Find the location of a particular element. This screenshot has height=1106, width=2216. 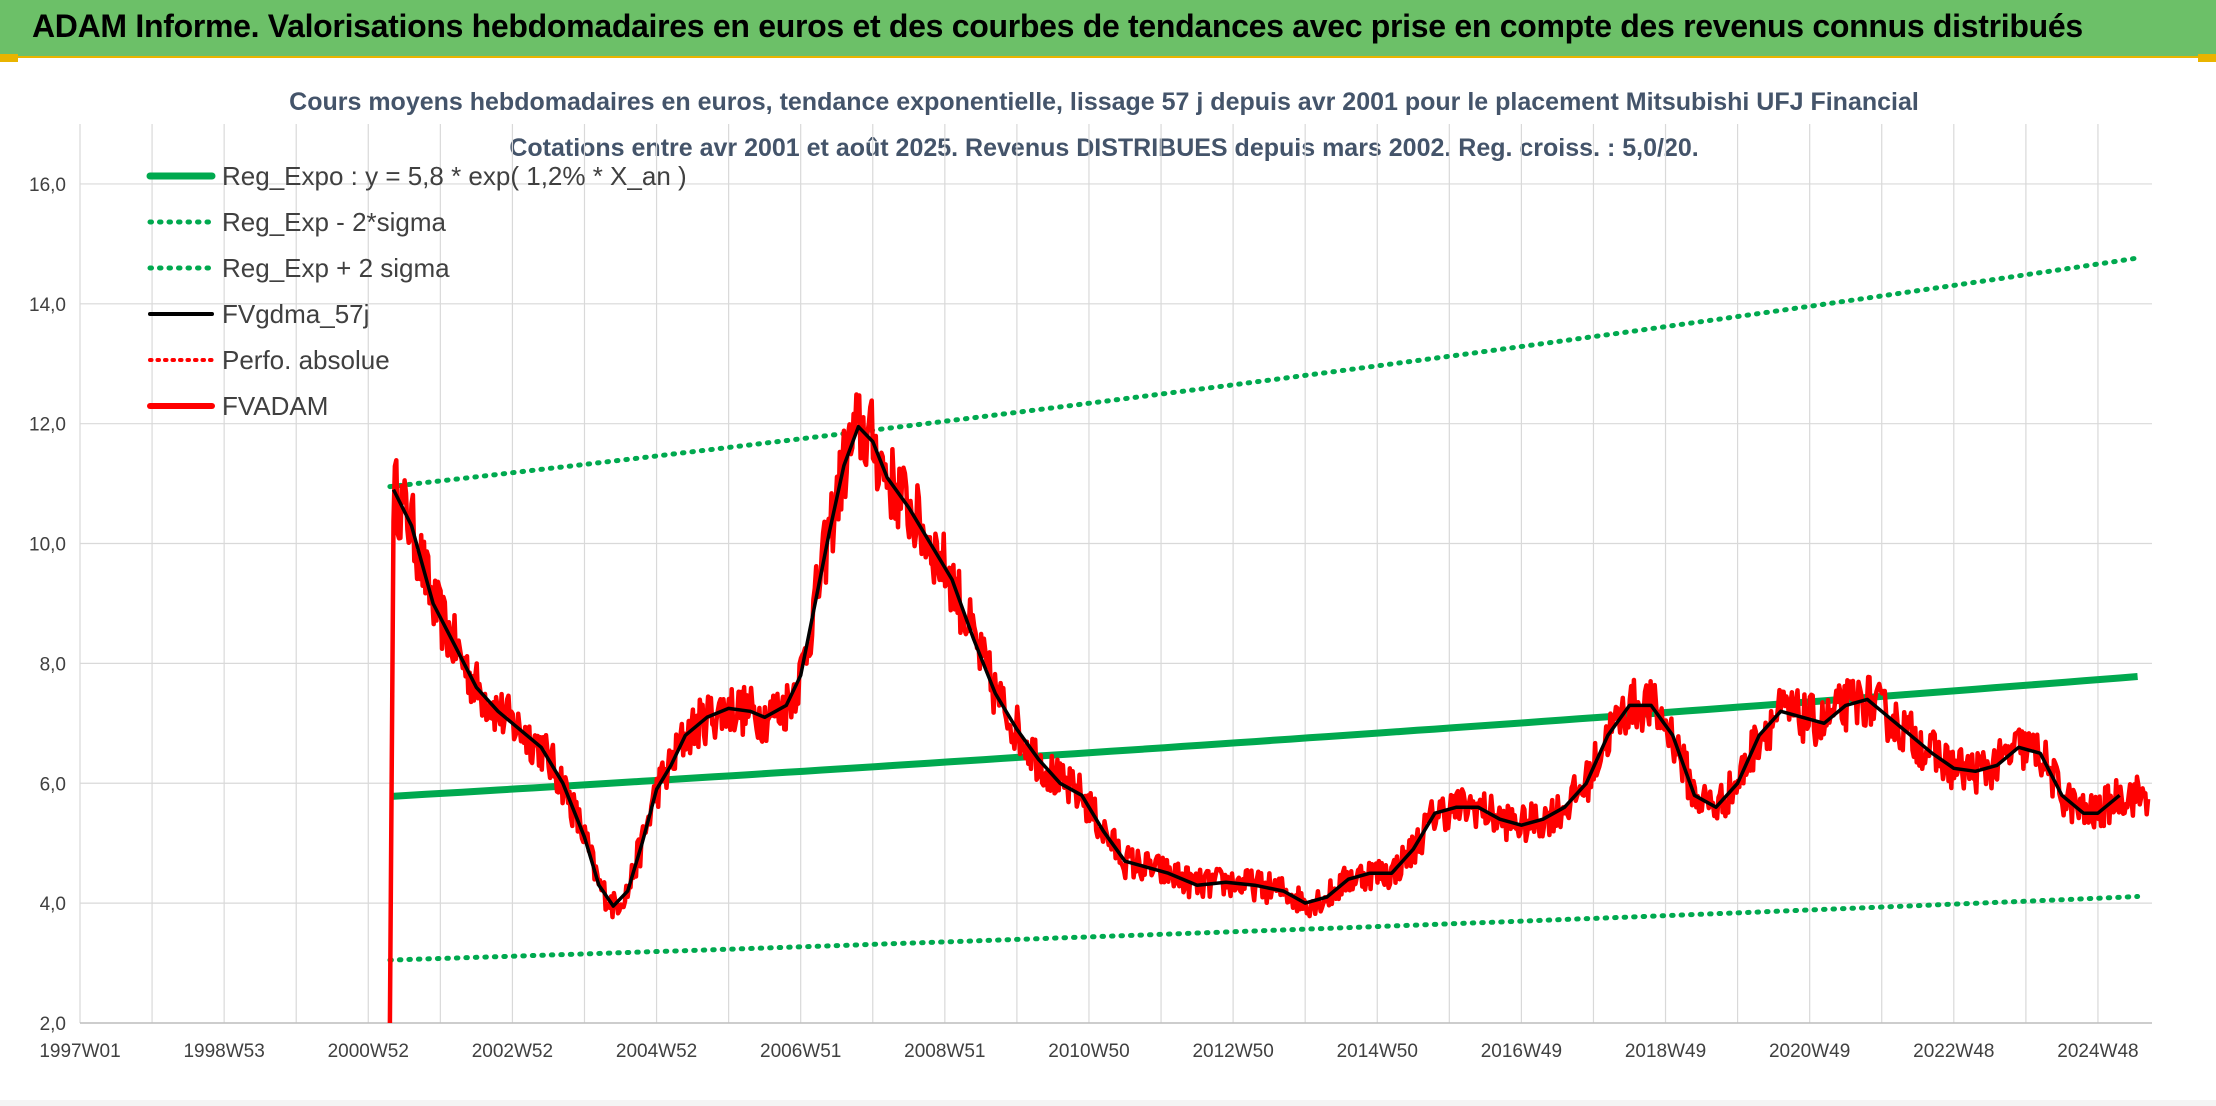

x-tick-label: 2004W52 is located at coordinates (656, 1051).